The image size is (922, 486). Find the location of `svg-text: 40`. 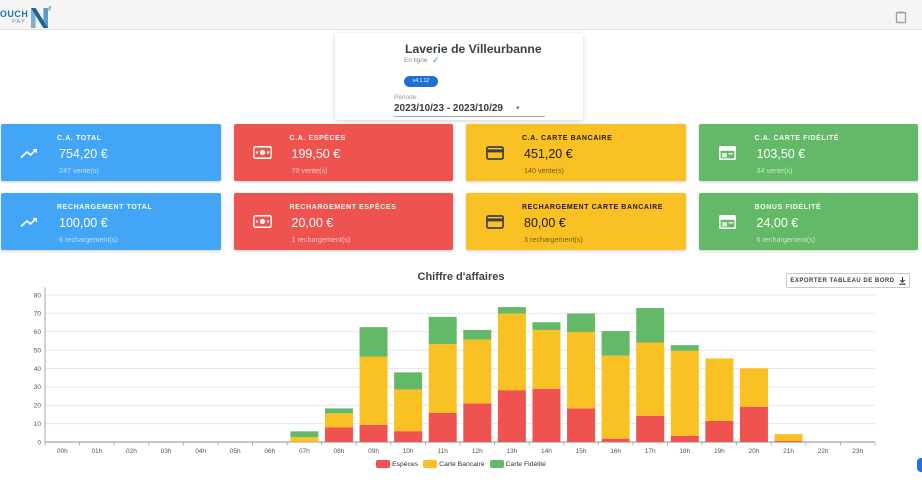

svg-text: 40 is located at coordinates (38, 369).